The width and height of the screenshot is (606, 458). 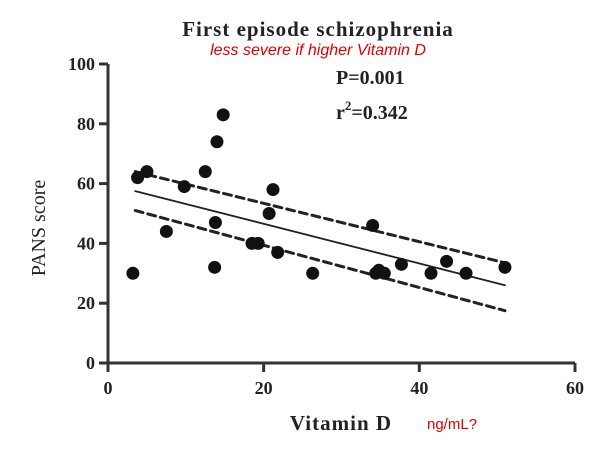 I want to click on x-tick-label: 40, so click(x=419, y=388).